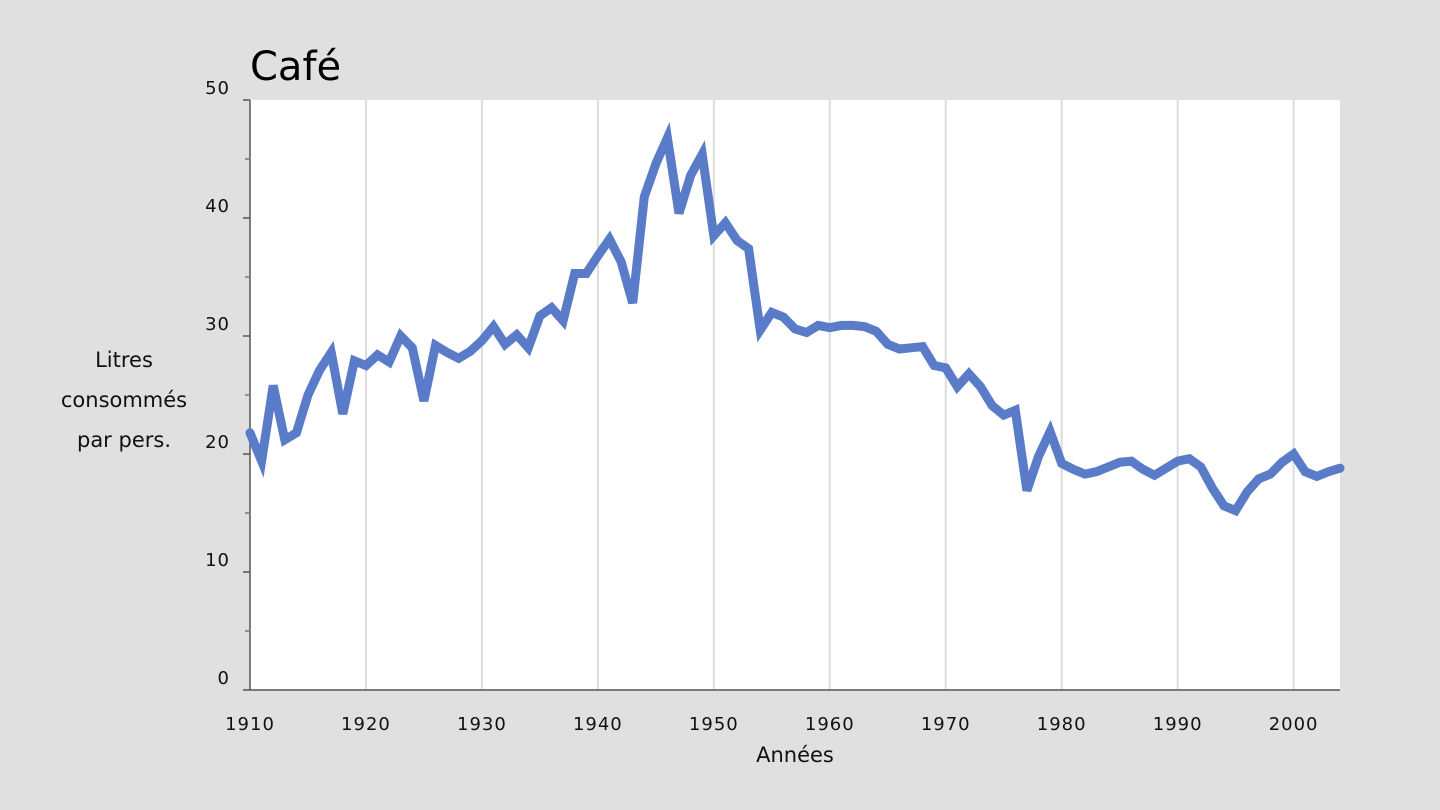  I want to click on y-tick-label: 20, so click(217, 442).